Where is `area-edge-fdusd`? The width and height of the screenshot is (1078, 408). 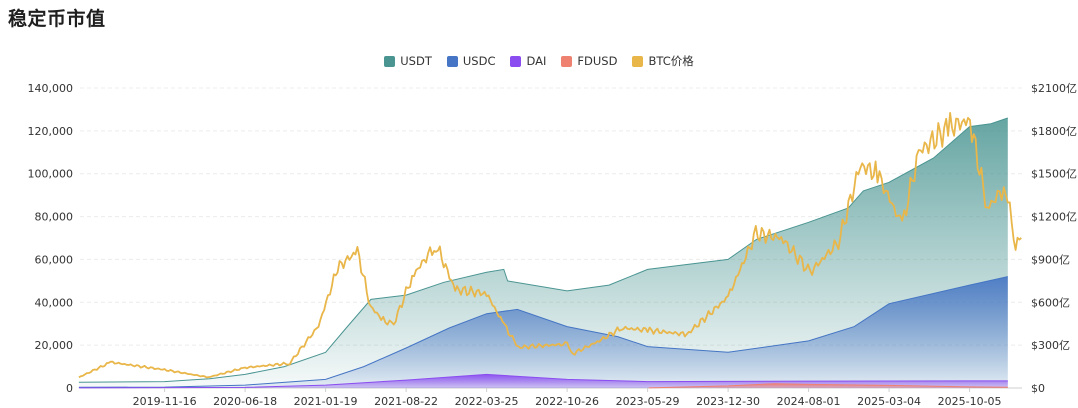 area-edge-fdusd is located at coordinates (828, 386).